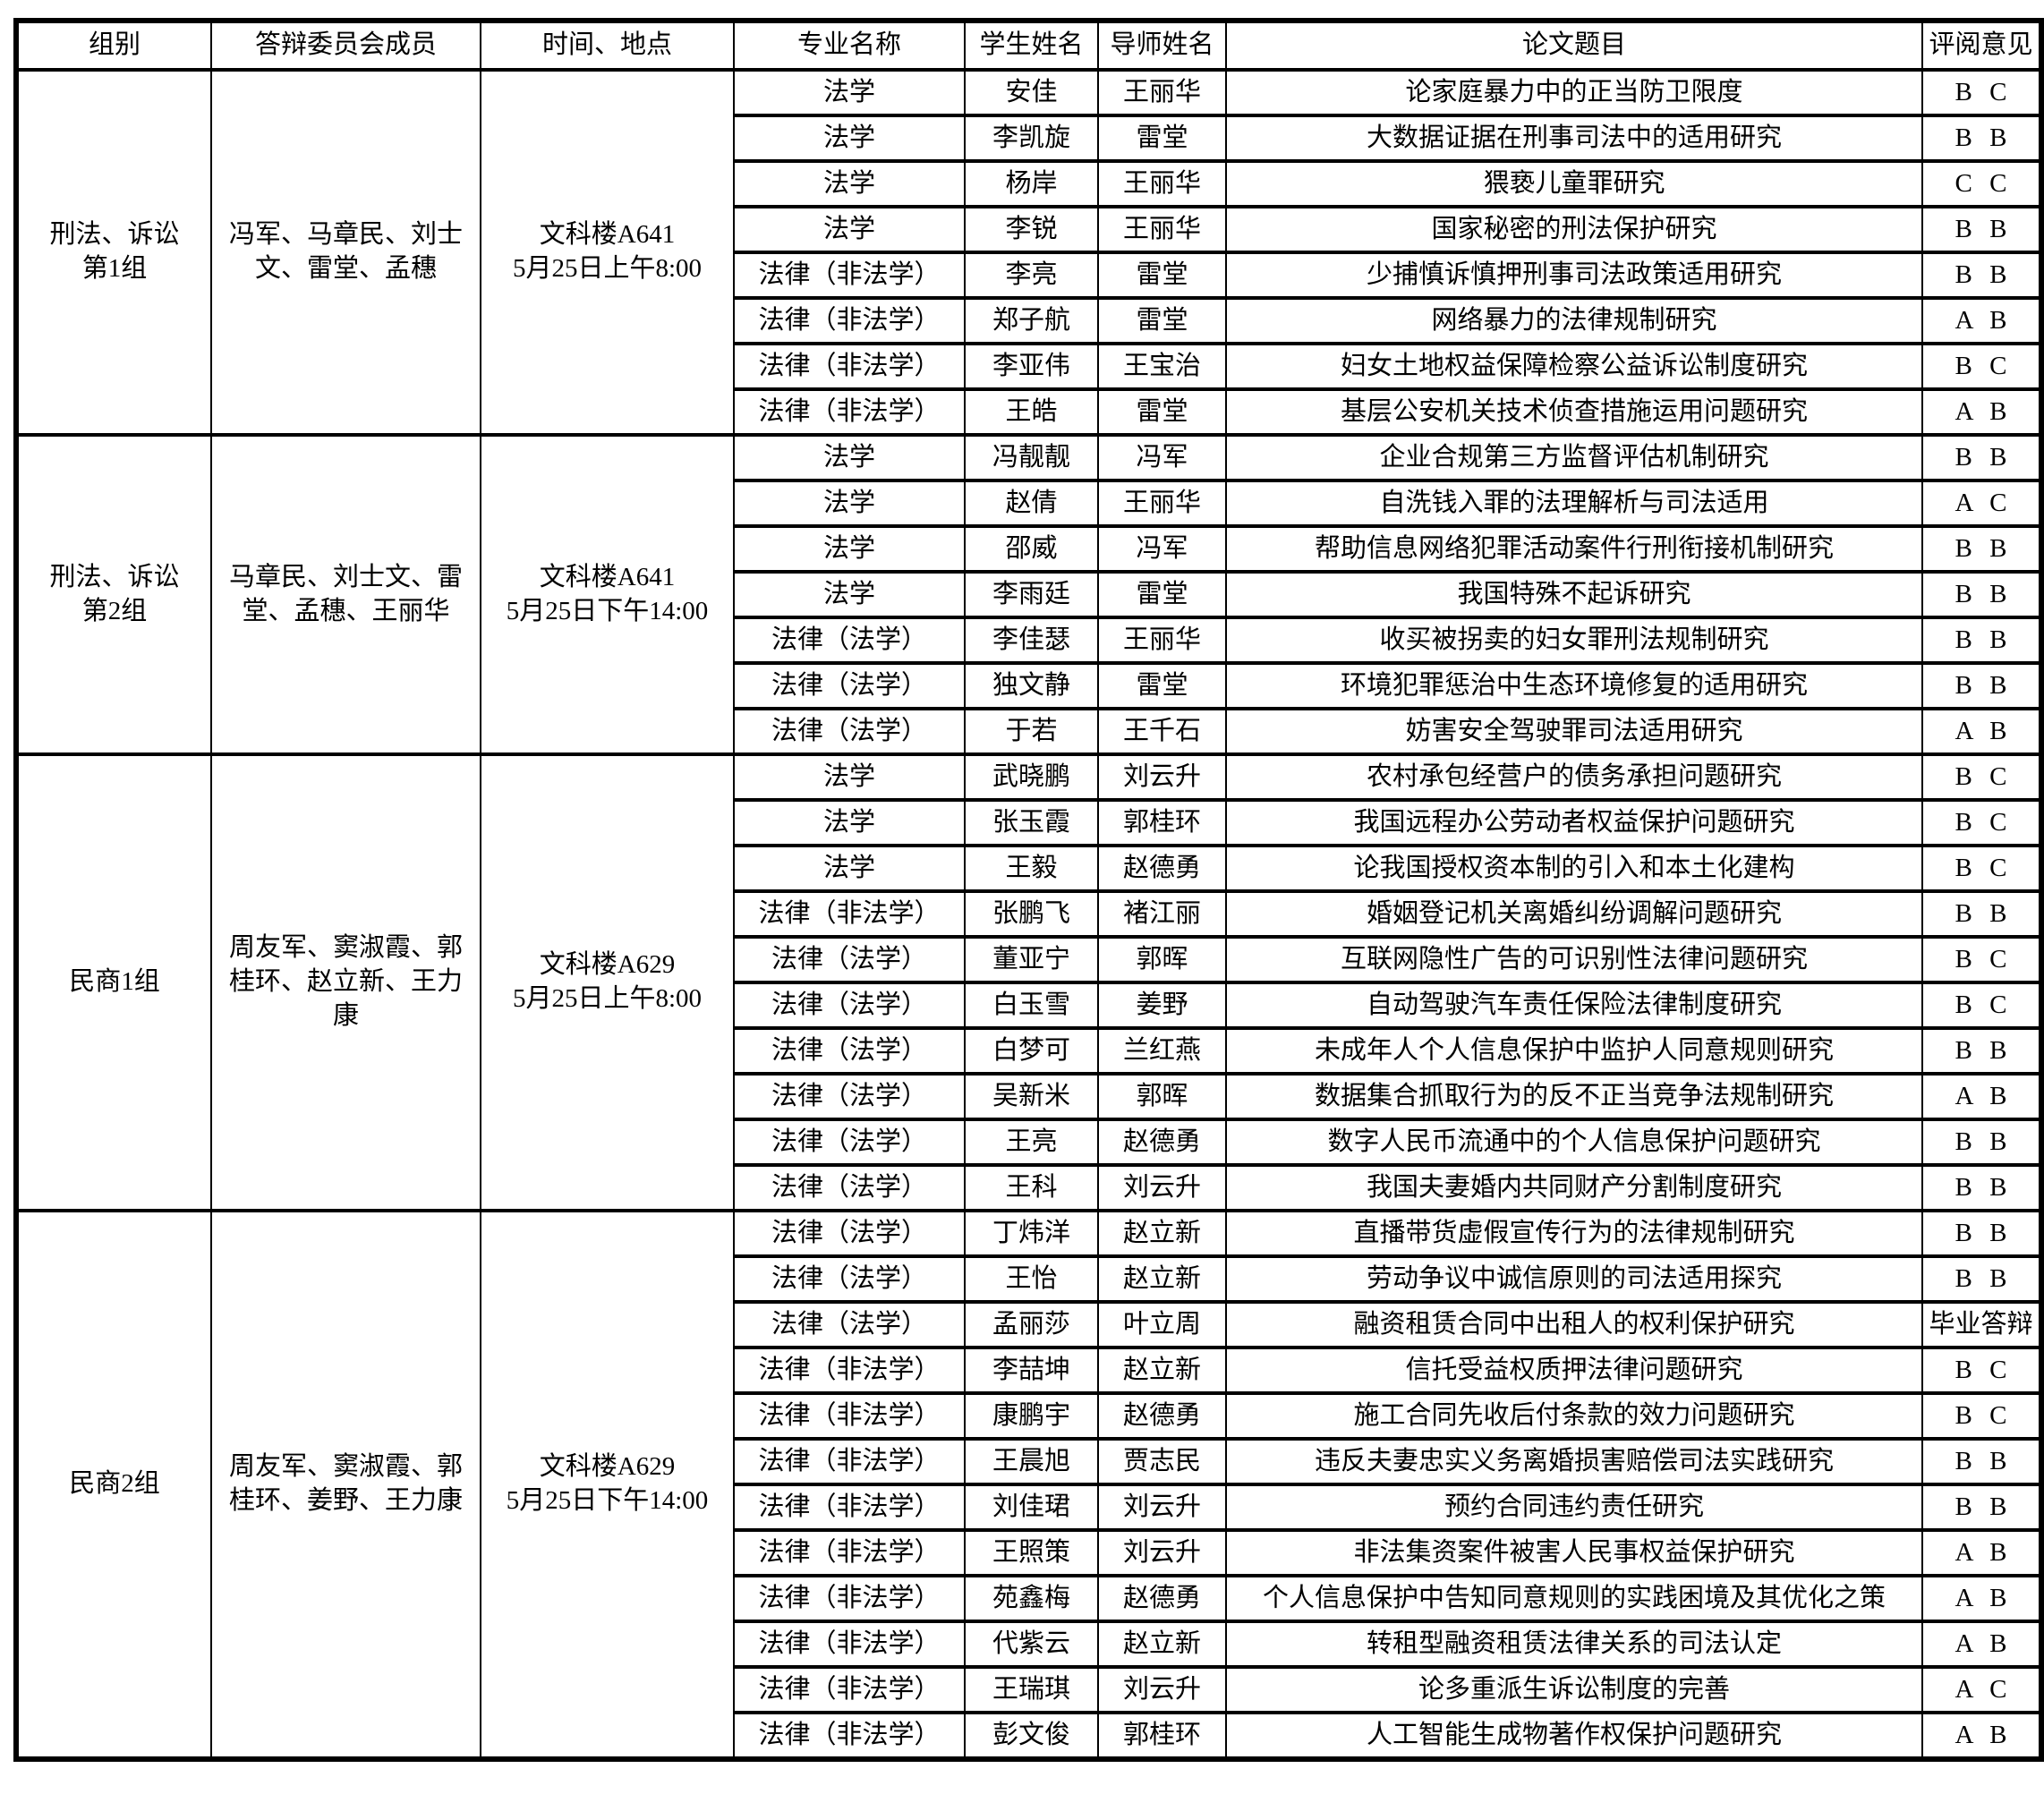 This screenshot has width=2044, height=1811. What do you see at coordinates (1031, 549) in the screenshot?
I see `student-name-cell: 邵威` at bounding box center [1031, 549].